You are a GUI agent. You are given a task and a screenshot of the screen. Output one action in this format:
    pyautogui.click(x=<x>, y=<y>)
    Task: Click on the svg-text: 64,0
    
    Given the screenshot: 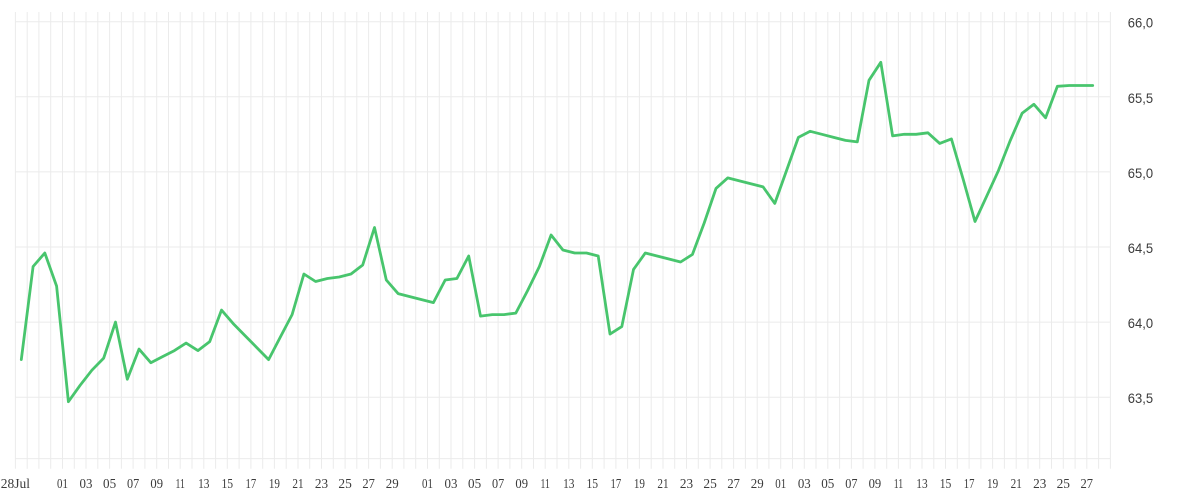 What is the action you would take?
    pyautogui.click(x=1140, y=323)
    